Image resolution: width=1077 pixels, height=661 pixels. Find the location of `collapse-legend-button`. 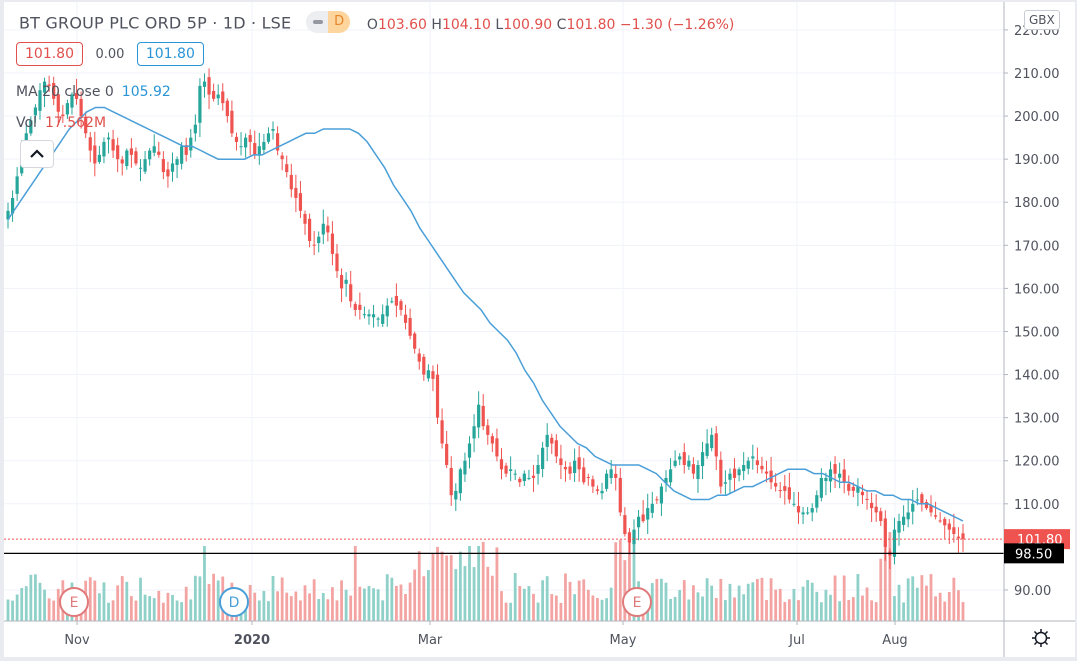

collapse-legend-button is located at coordinates (37, 154).